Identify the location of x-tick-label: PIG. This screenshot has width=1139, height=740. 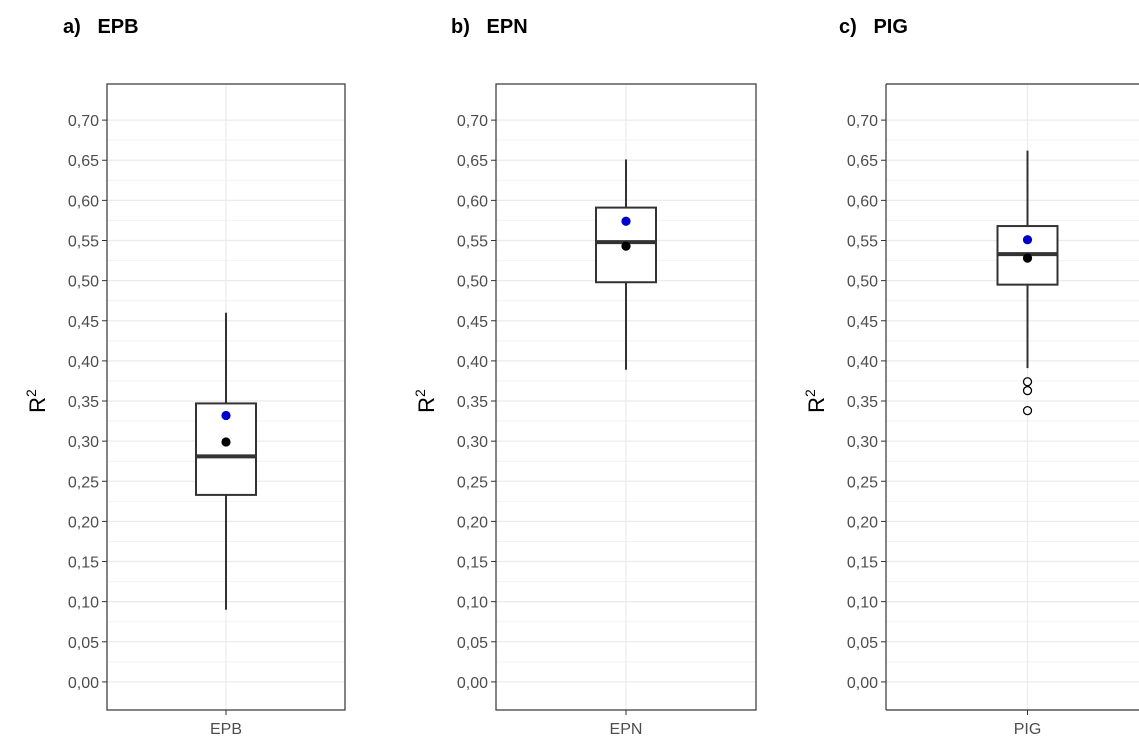
(1028, 729).